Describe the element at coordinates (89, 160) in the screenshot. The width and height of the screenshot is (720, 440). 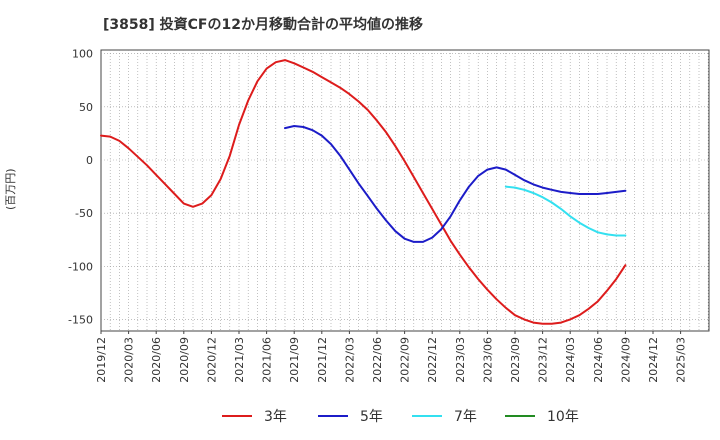
I see `y-tick-label: 0` at that location.